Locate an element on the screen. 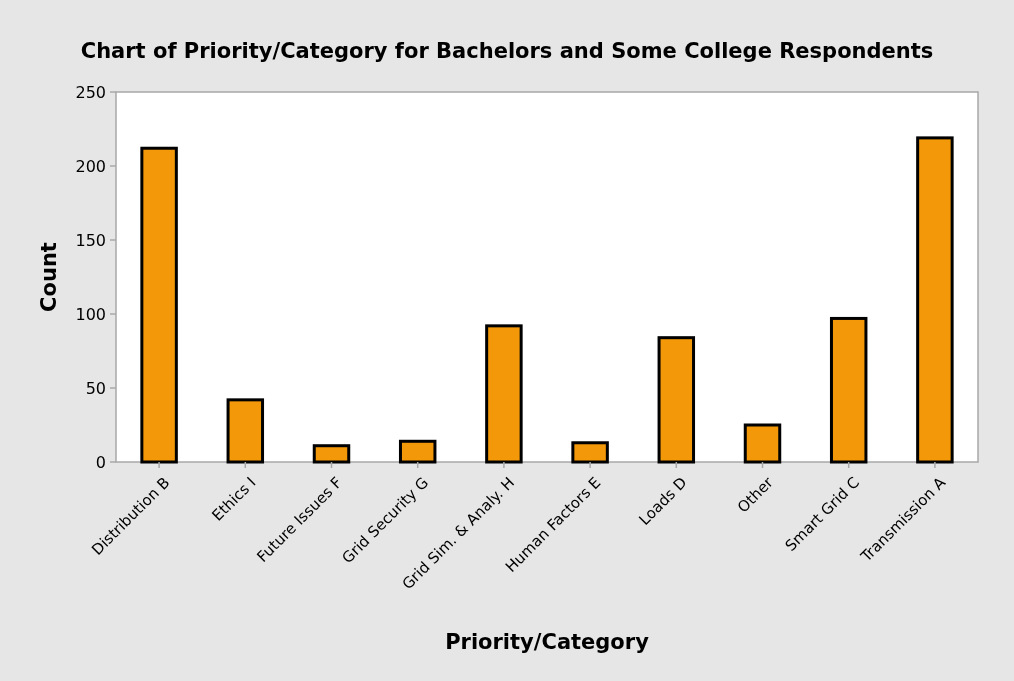 This screenshot has width=1014, height=681. y-tick-label: 150 is located at coordinates (90, 240).